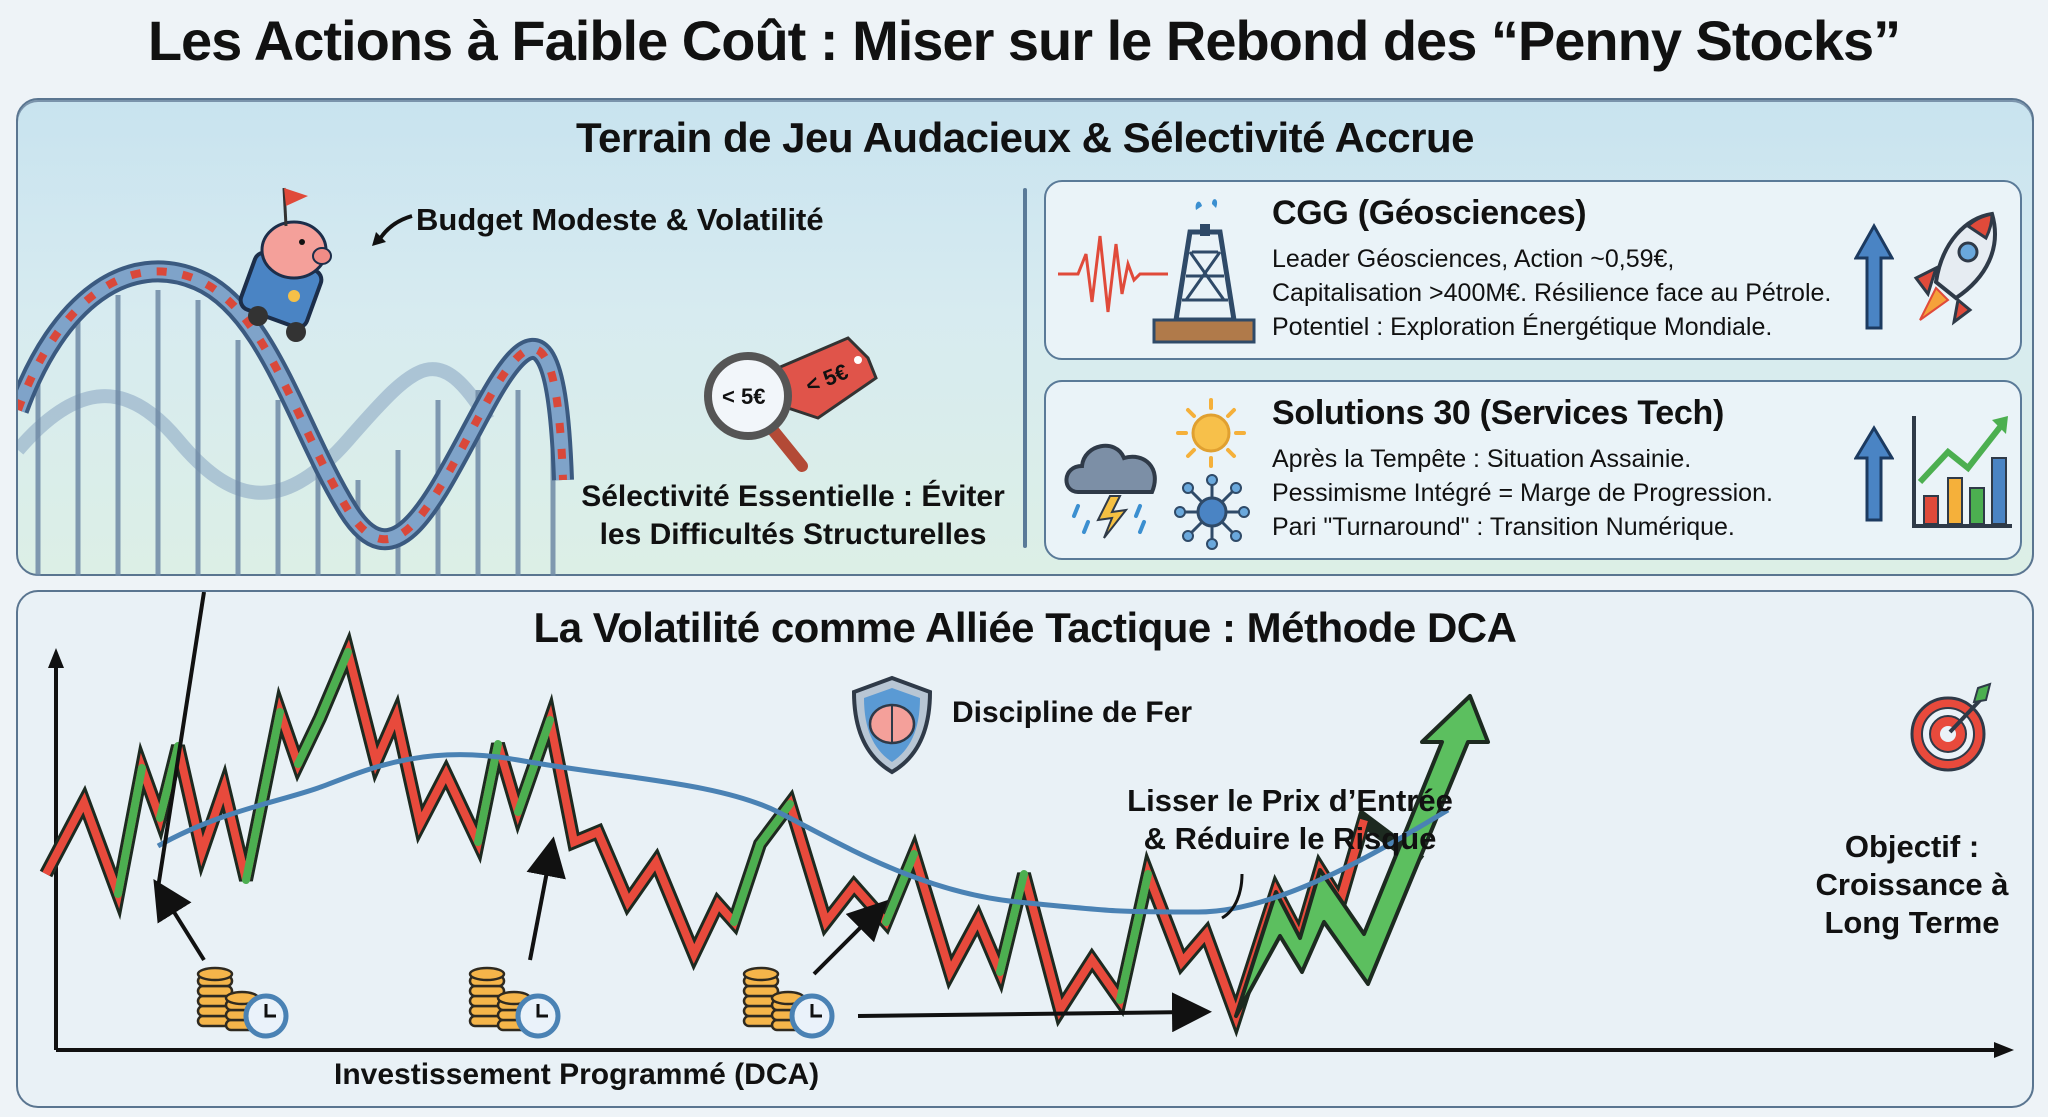 This screenshot has width=2048, height=1117. Describe the element at coordinates (1110, 491) in the screenshot. I see `storm-cloud-icon` at that location.